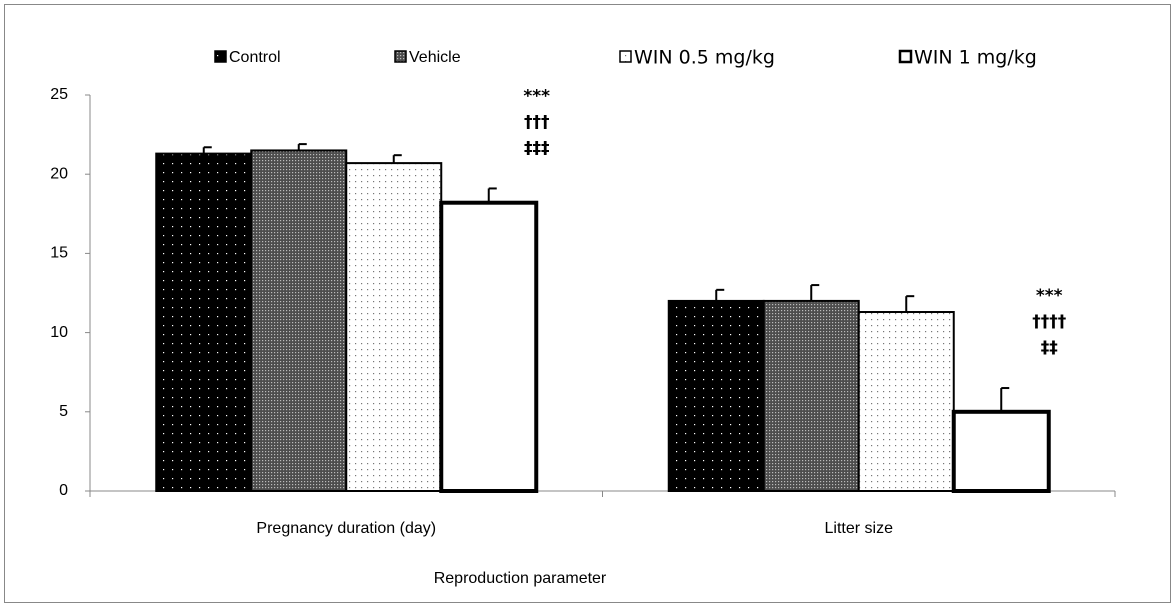  What do you see at coordinates (537, 122) in the screenshot?
I see `annotation: †††` at bounding box center [537, 122].